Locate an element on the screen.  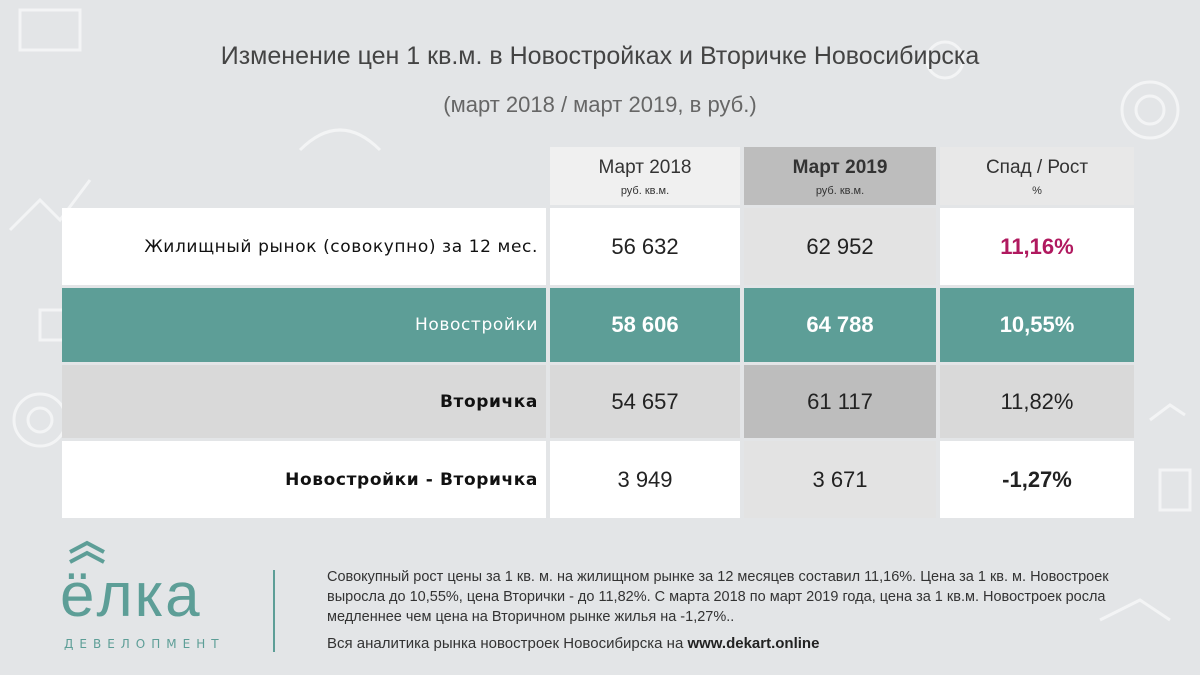
cell-new-2018: 58 606 is located at coordinates (645, 324).